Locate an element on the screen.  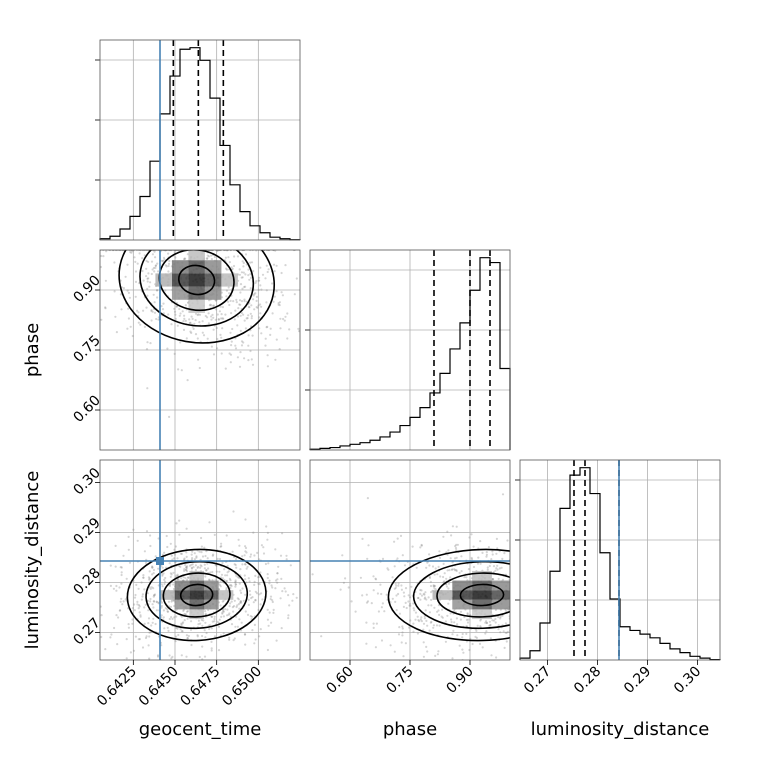
x-tick-label-geocent_time: 0.6500 is located at coordinates (242, 687).